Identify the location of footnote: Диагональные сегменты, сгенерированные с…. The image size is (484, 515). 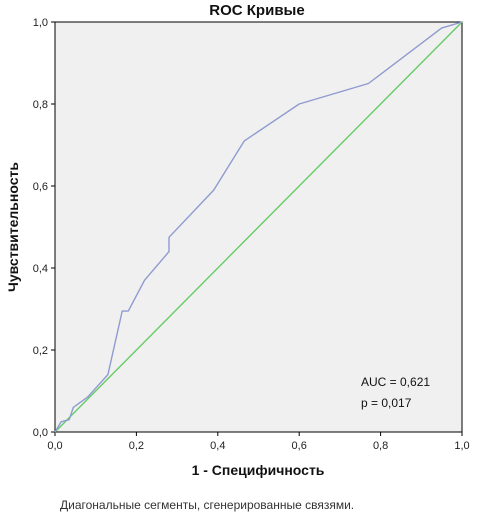
(207, 505).